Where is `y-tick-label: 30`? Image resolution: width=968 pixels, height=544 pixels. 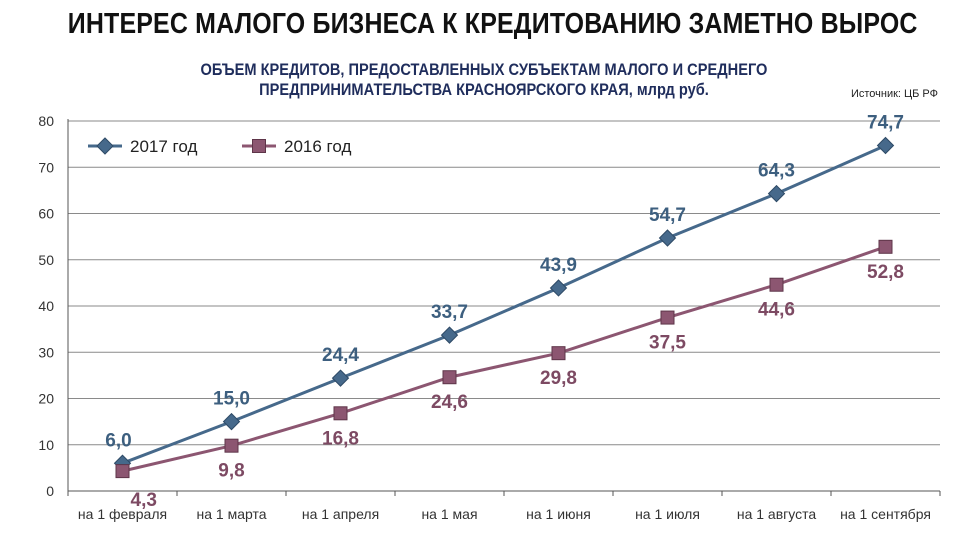
y-tick-label: 30 is located at coordinates (46, 352).